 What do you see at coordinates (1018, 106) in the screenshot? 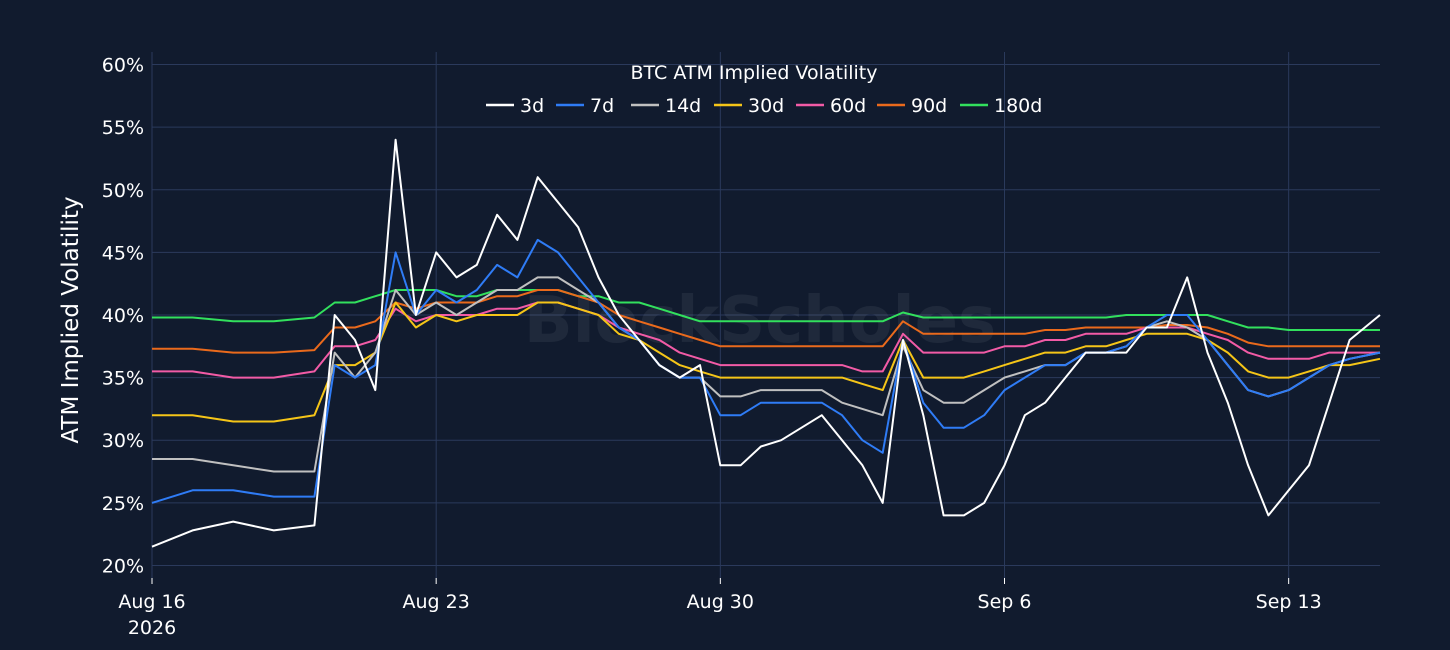
I see `legend-label: 180d` at bounding box center [1018, 106].